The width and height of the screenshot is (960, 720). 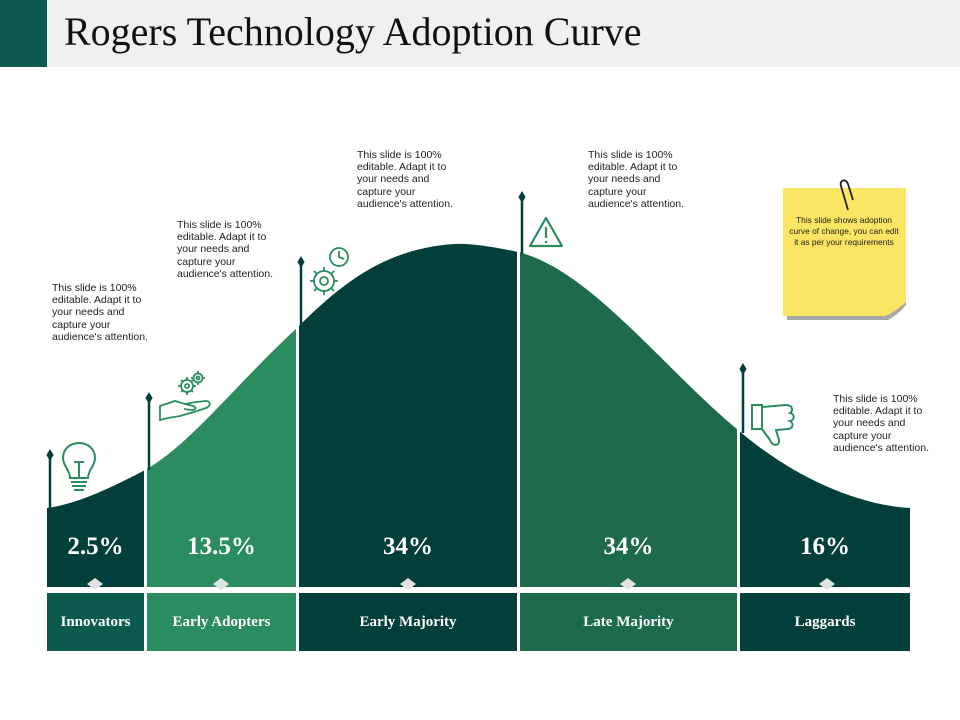 What do you see at coordinates (221, 584) in the screenshot?
I see `marker-early-adopters` at bounding box center [221, 584].